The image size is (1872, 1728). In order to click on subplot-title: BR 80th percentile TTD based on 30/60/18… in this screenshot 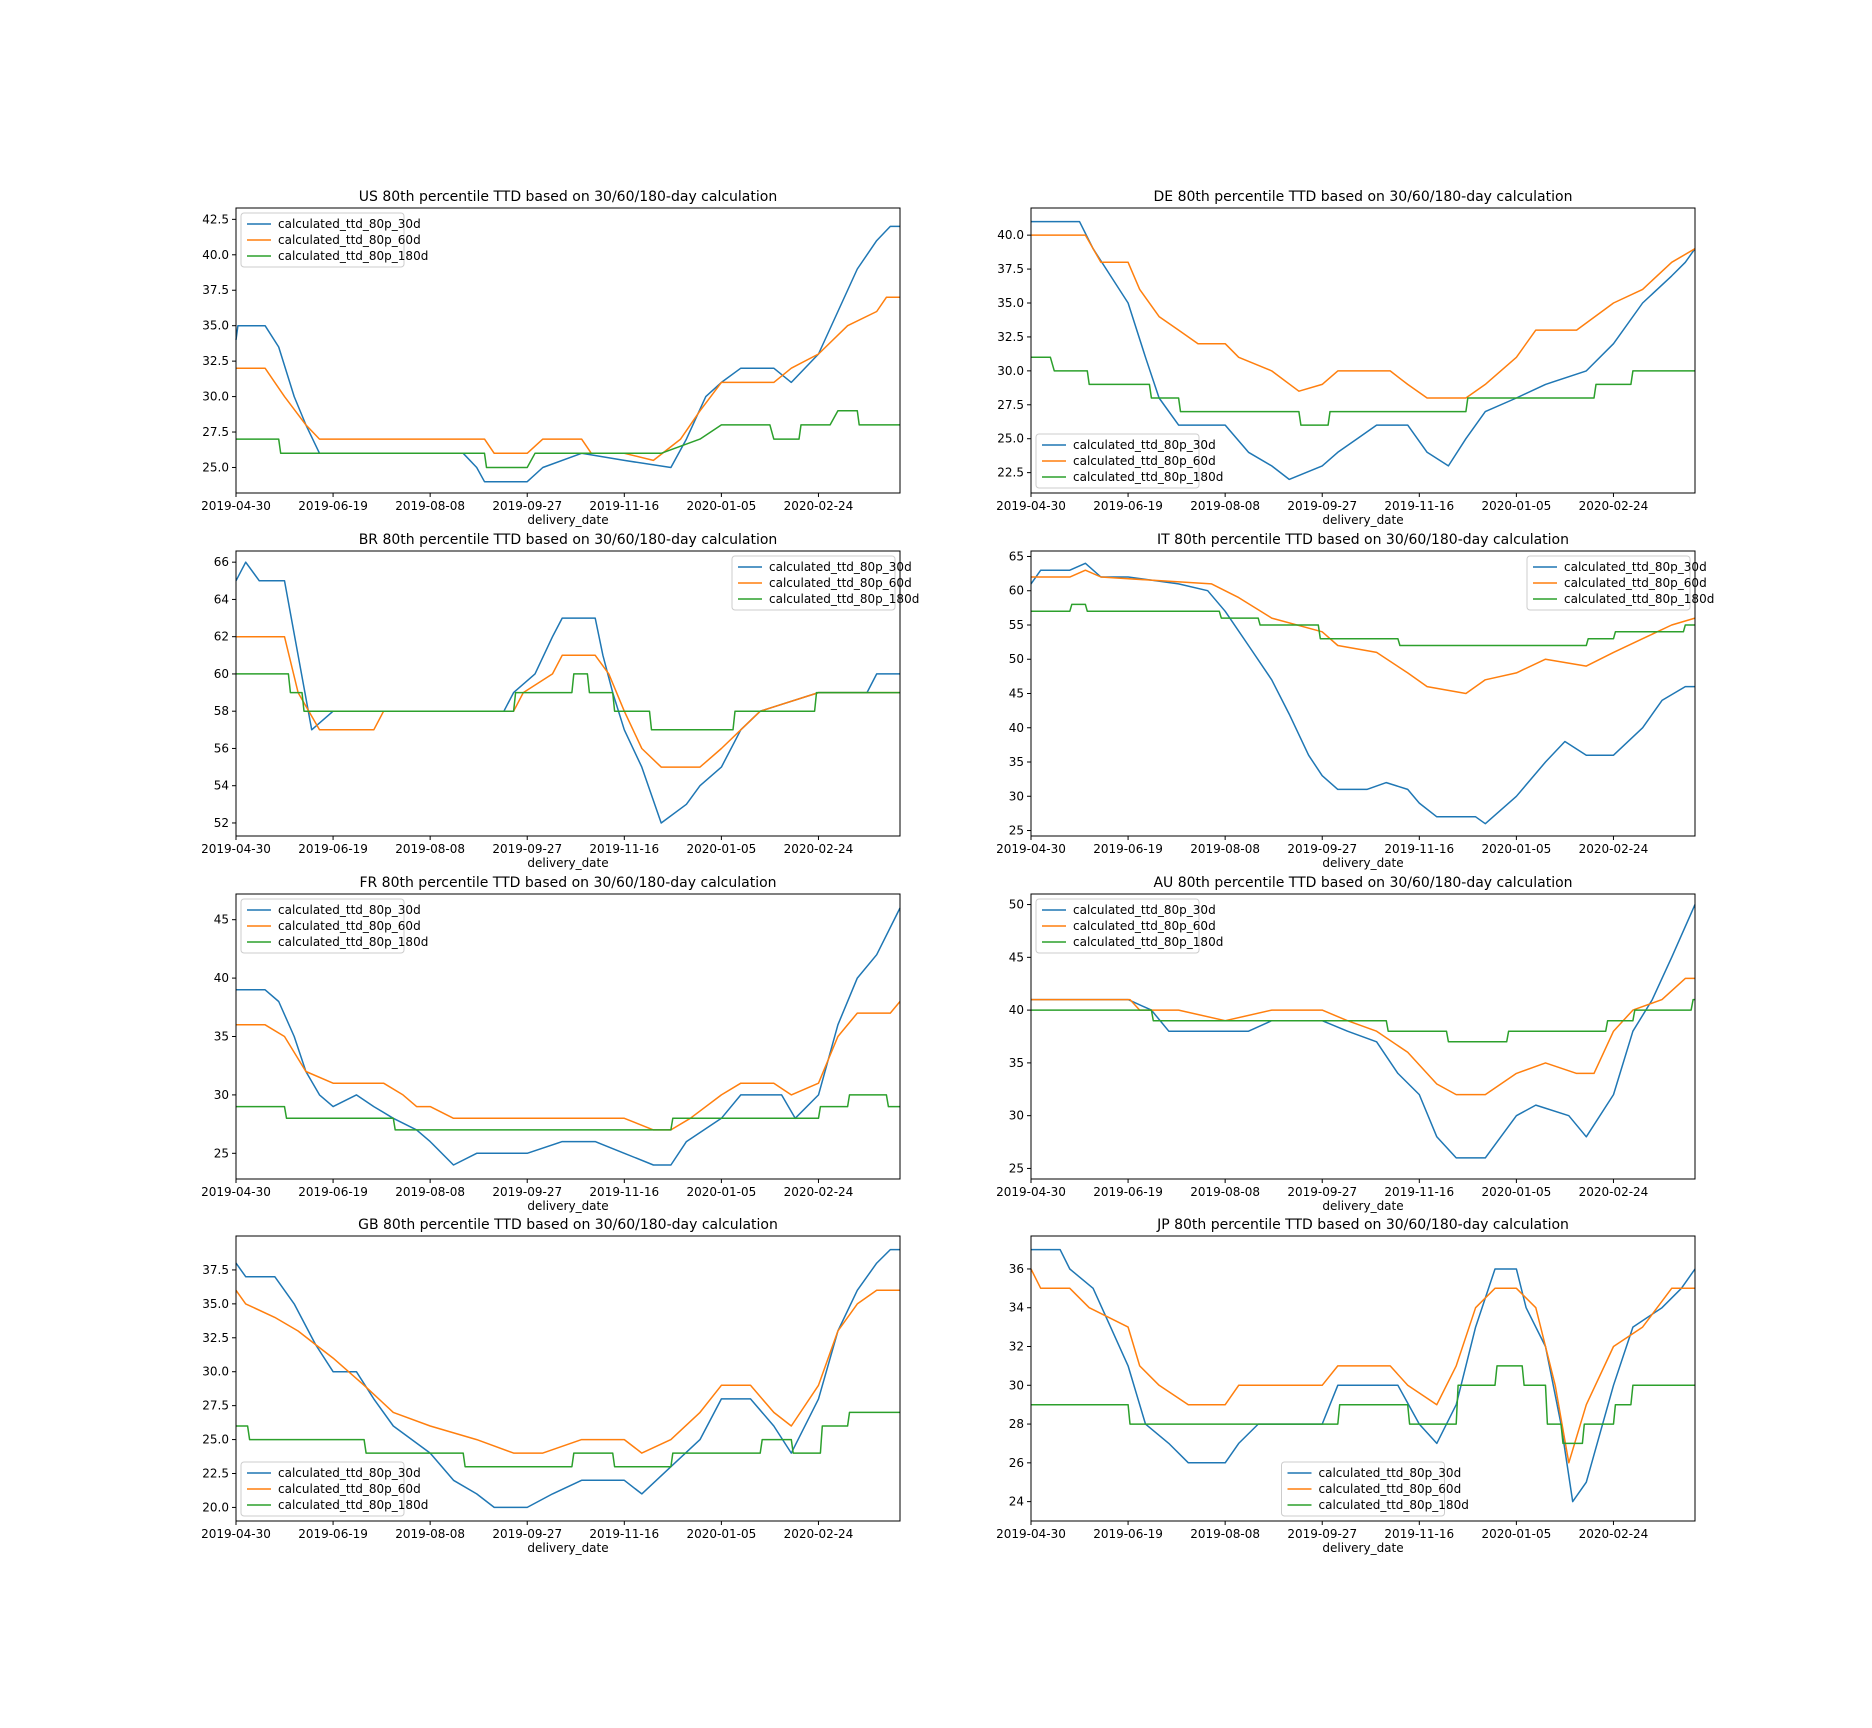, I will do `click(568, 540)`.